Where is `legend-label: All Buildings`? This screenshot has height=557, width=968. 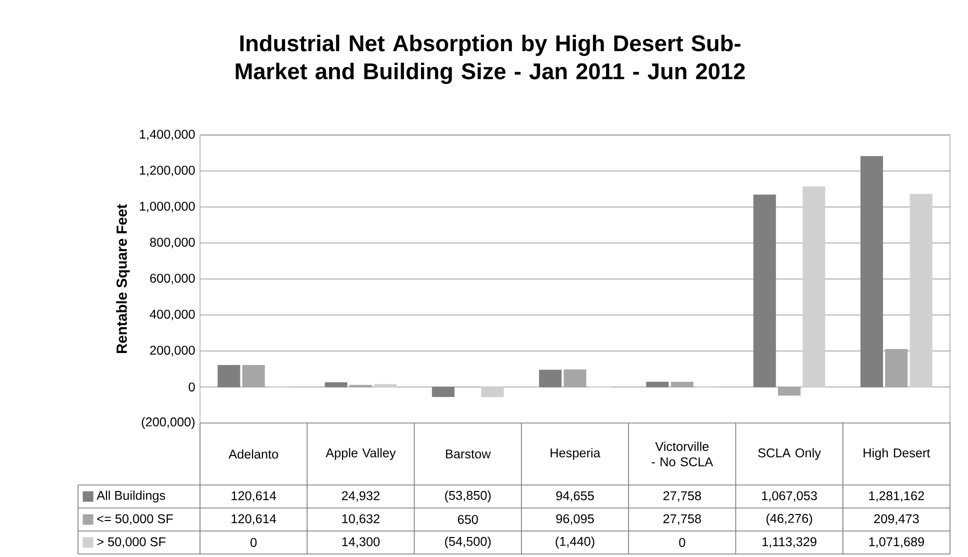 legend-label: All Buildings is located at coordinates (131, 496).